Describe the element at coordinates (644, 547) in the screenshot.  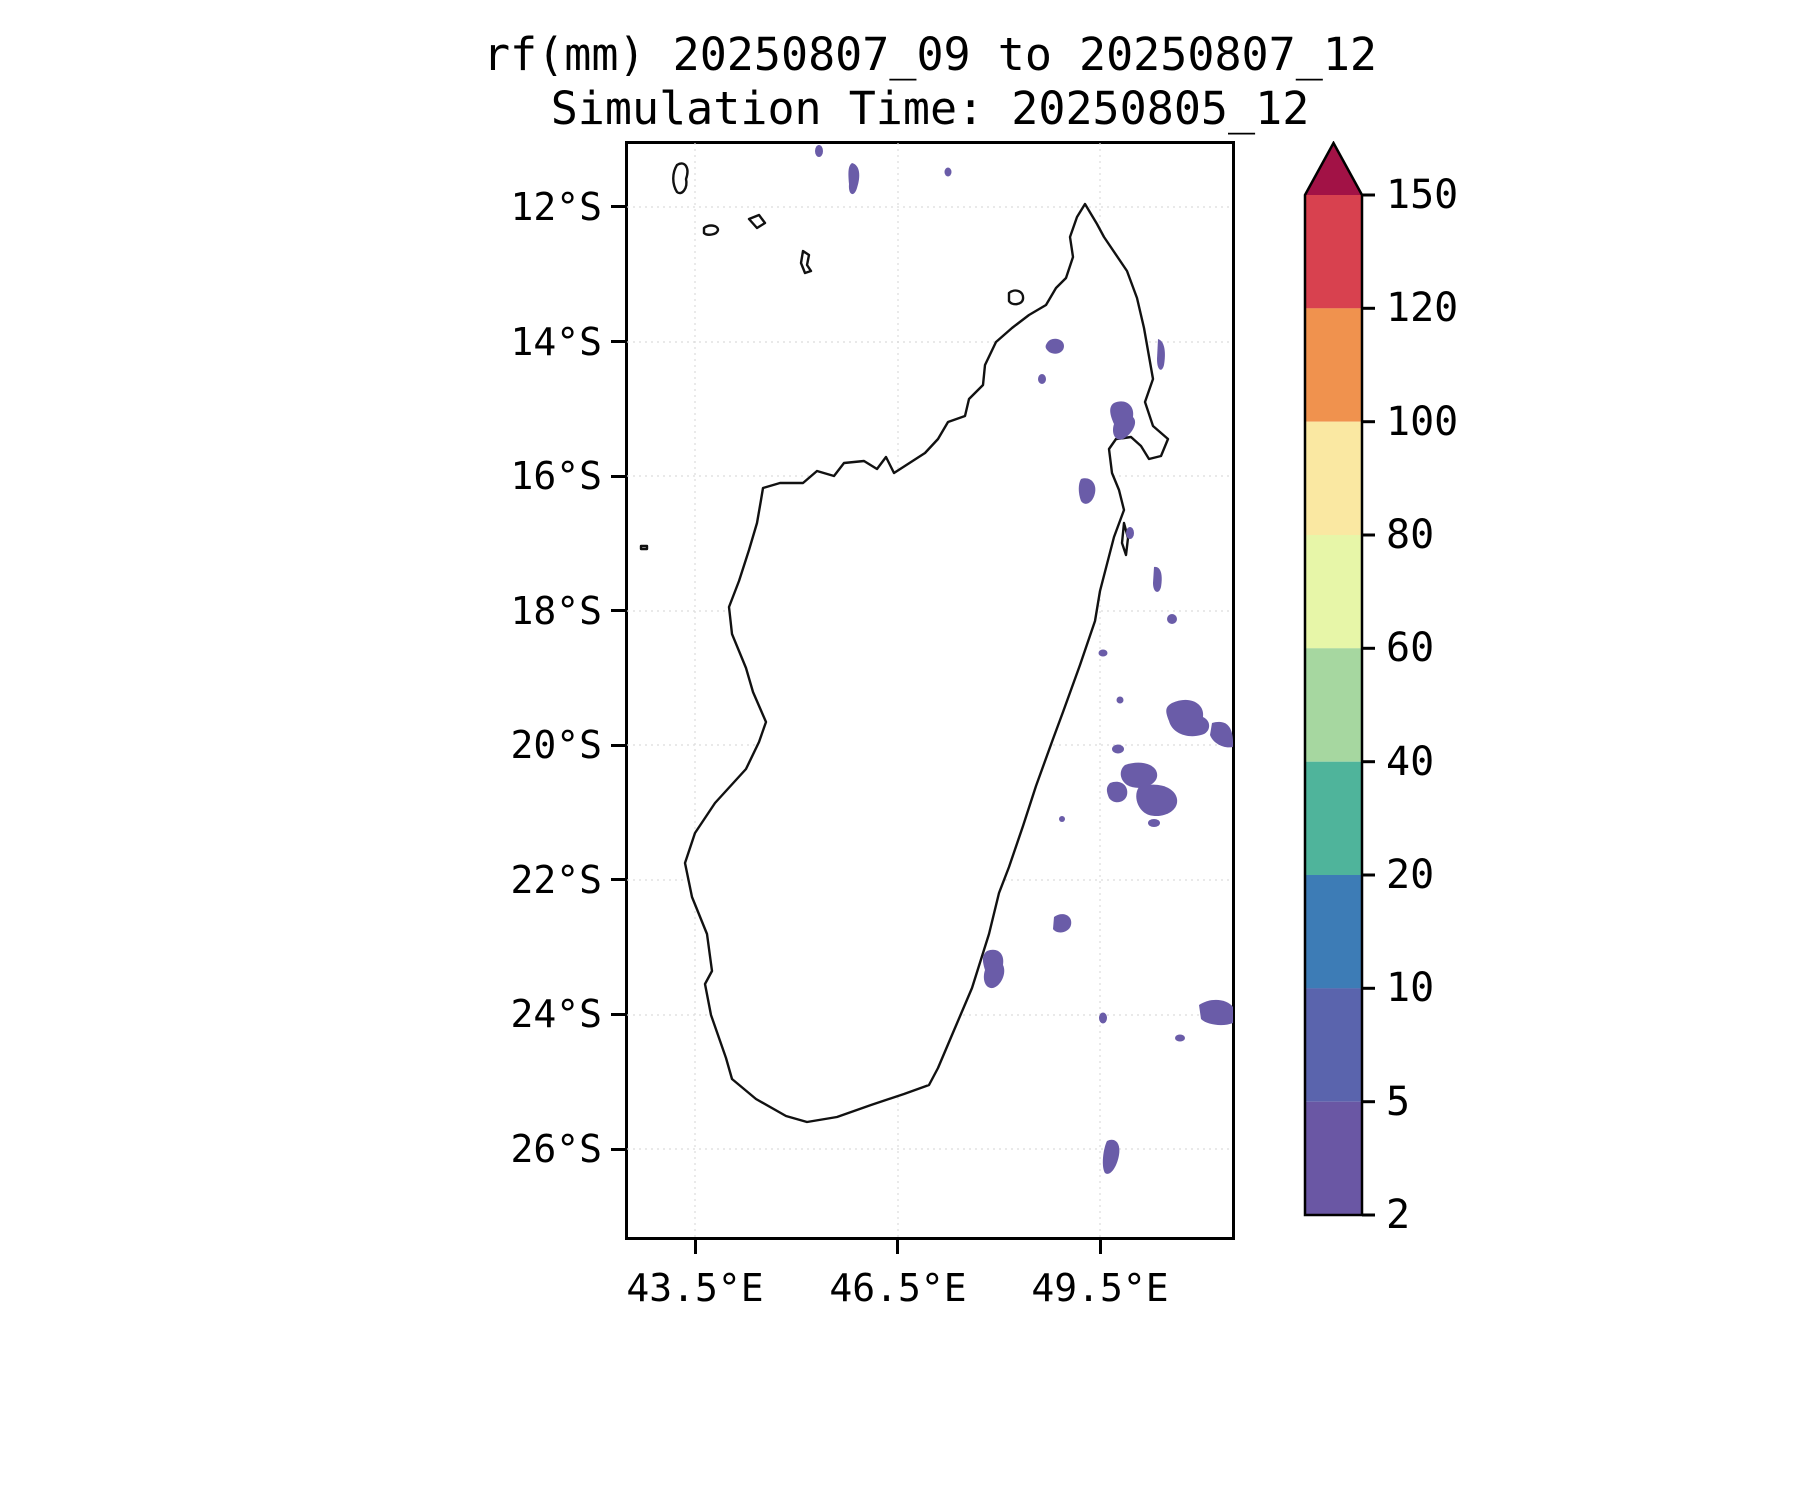
I see `island-juan-de-nova` at that location.